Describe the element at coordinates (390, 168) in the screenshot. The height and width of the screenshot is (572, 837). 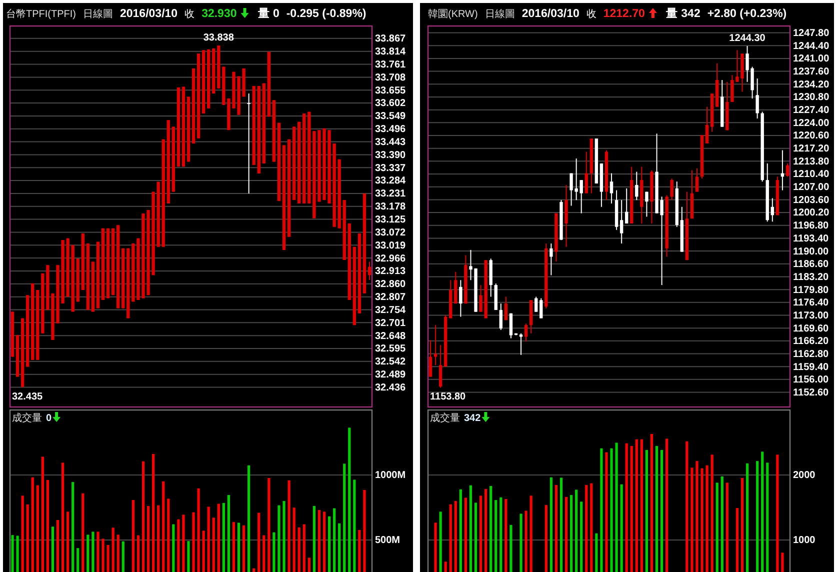
I see `y-tick-label: 33.337` at that location.